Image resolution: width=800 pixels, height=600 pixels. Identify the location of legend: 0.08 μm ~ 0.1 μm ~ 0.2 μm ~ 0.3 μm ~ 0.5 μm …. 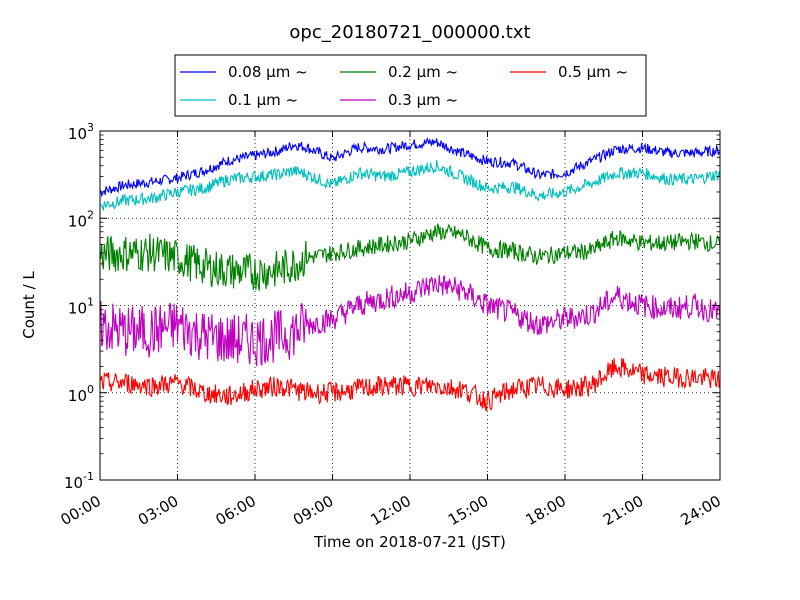
(410, 85).